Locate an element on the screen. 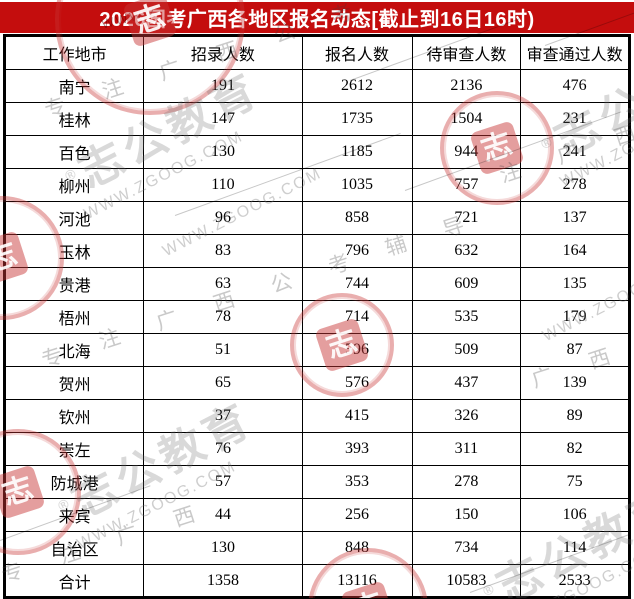  region-cell: 自治区 is located at coordinates (74, 548).